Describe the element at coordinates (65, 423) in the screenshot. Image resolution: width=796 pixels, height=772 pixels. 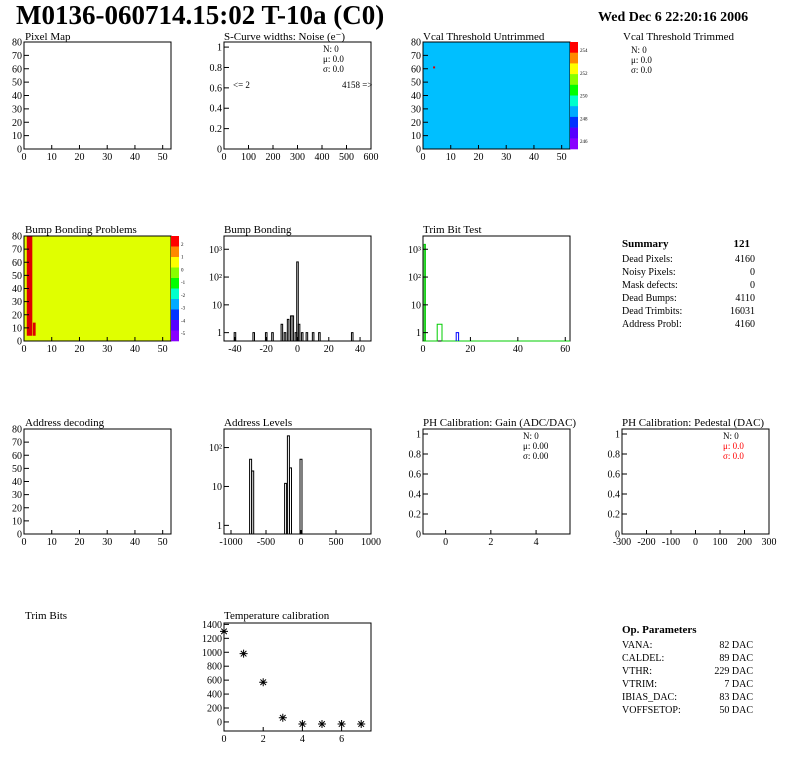
I see `plot-title: Address decoding` at that location.